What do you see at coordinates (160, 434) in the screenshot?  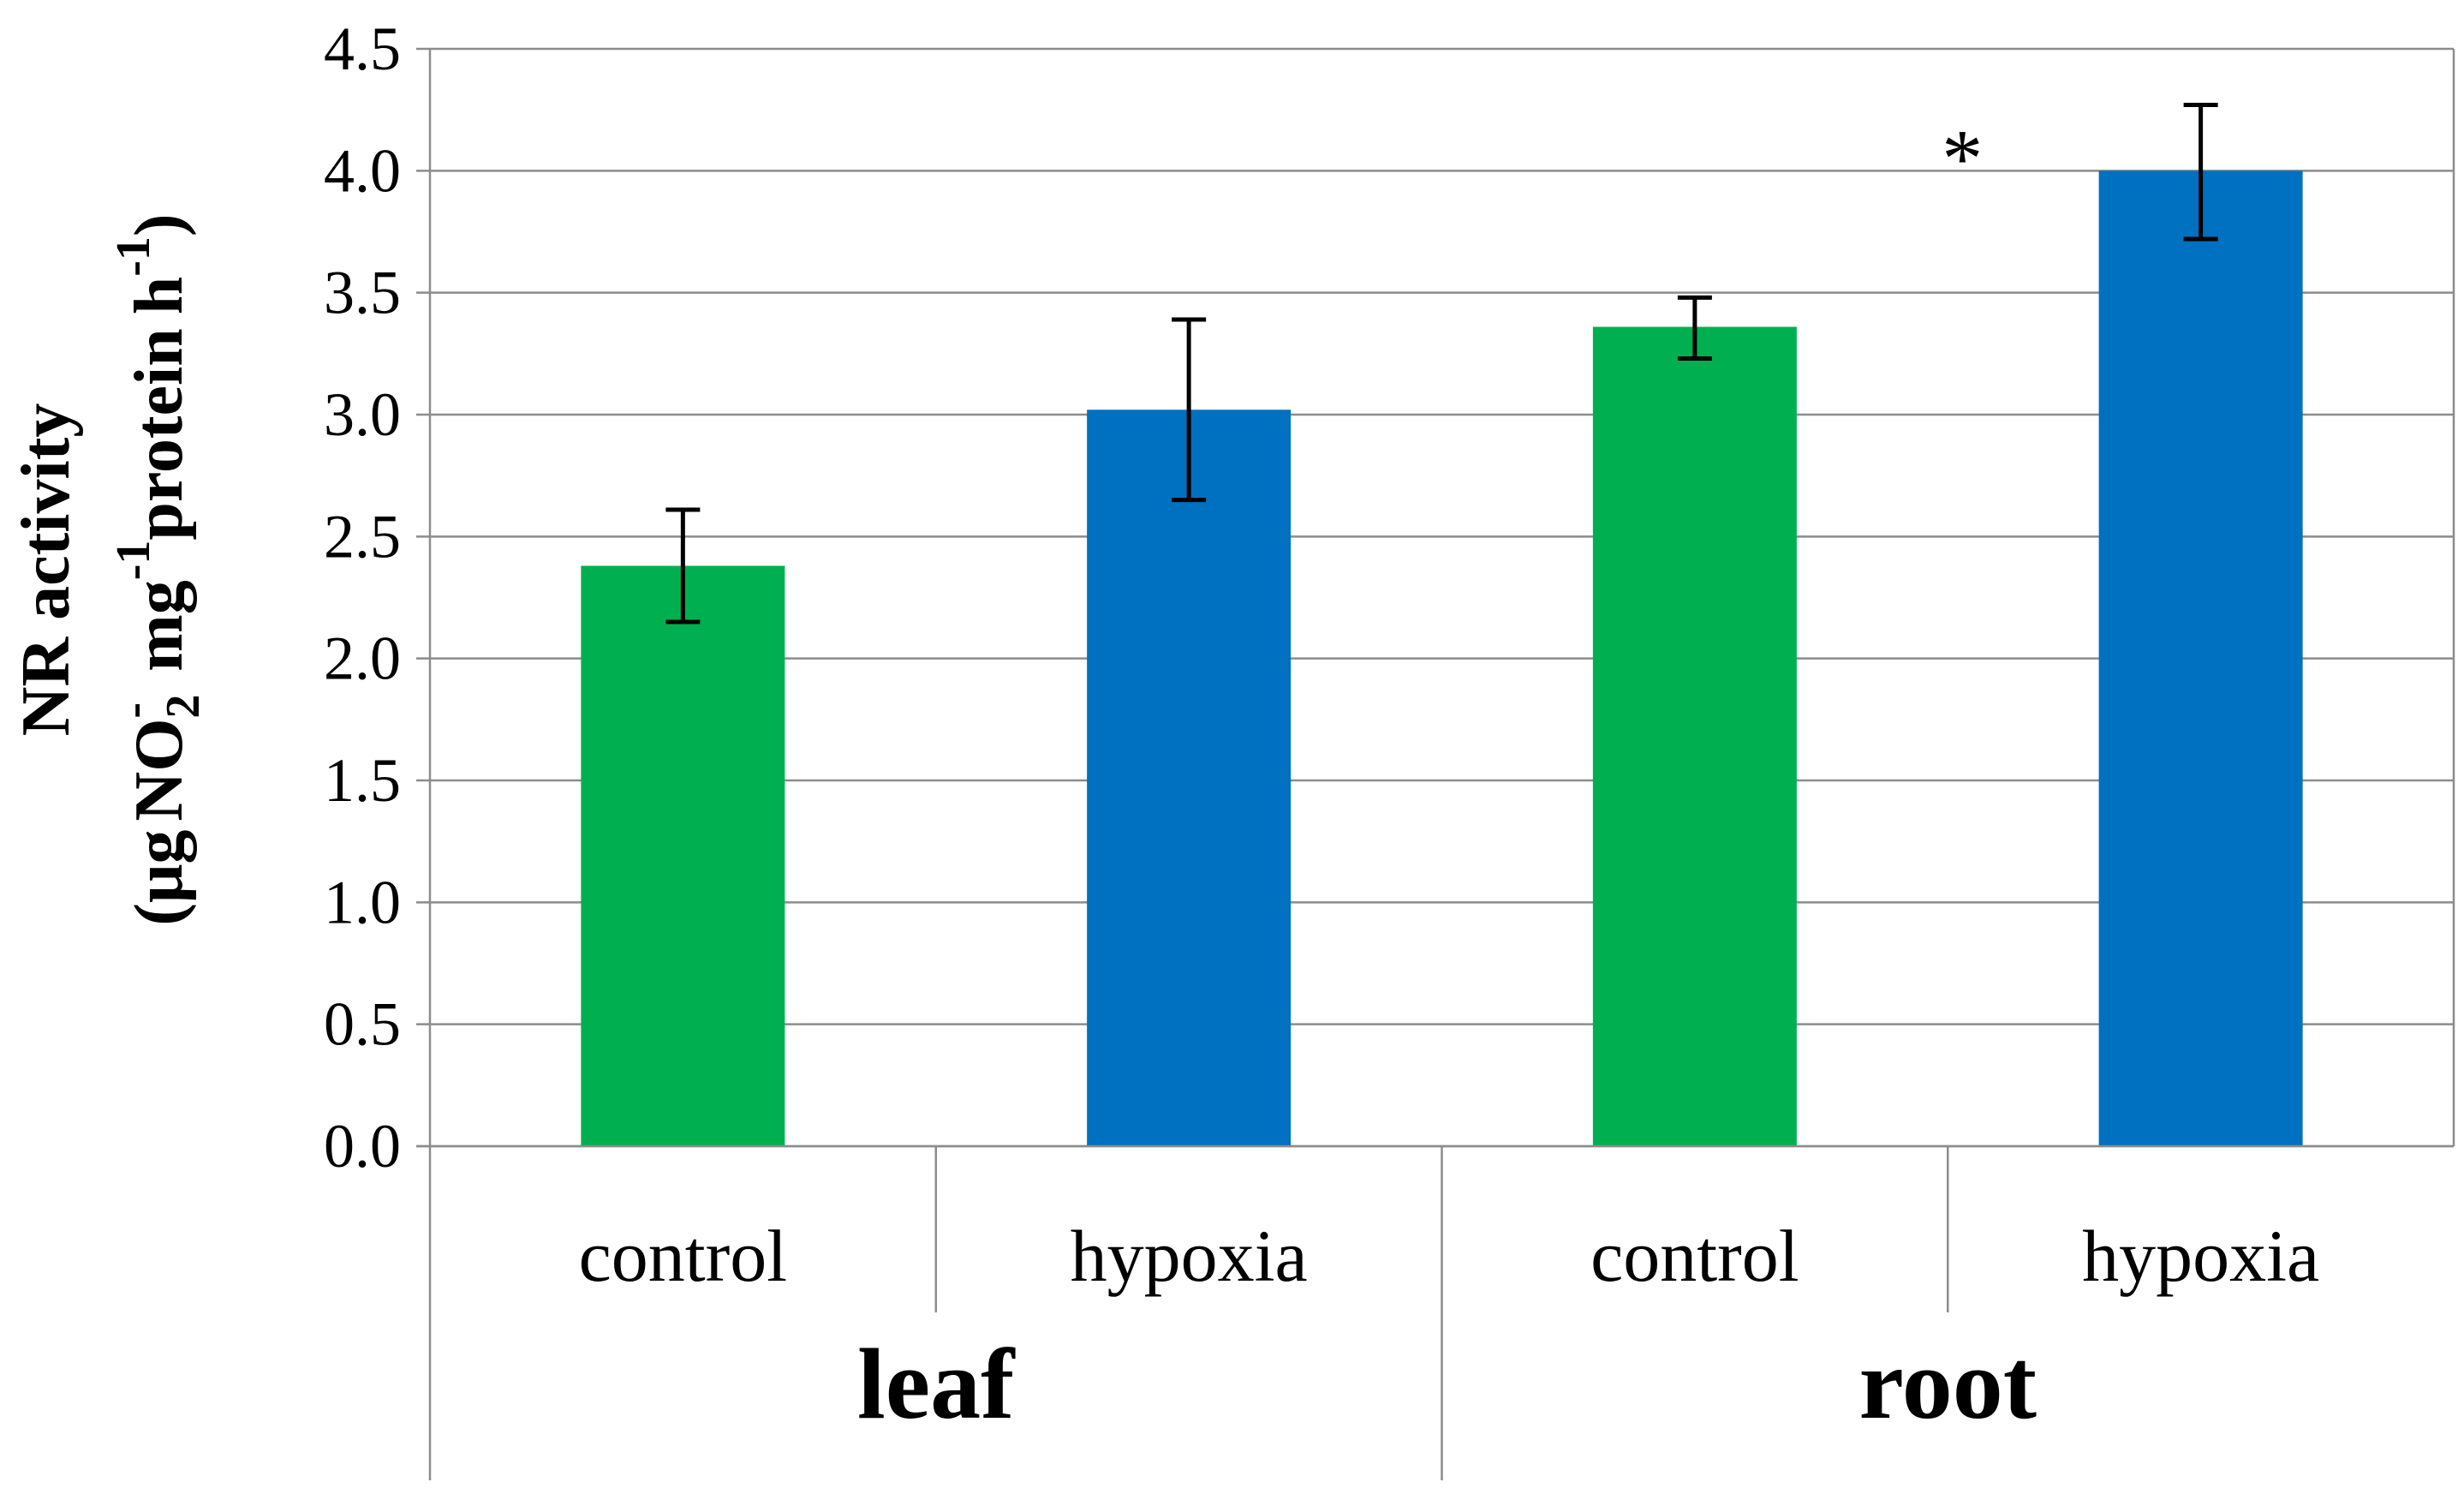 I see `ylabel-protein: protein` at bounding box center [160, 434].